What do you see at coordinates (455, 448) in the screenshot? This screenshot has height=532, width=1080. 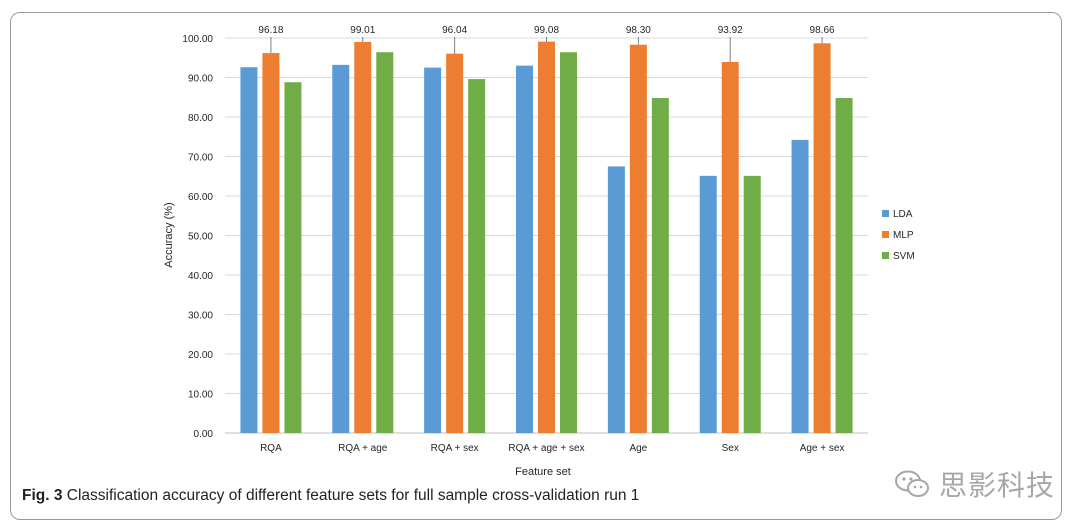 I see `x-tick-label: RQA + sex` at bounding box center [455, 448].